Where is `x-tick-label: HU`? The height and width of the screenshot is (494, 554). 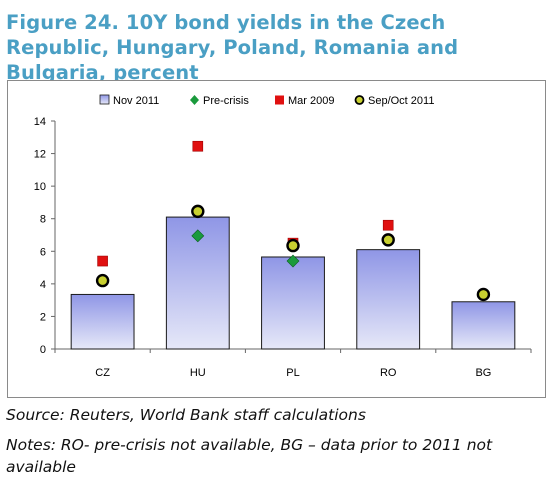 x-tick-label: HU is located at coordinates (198, 373).